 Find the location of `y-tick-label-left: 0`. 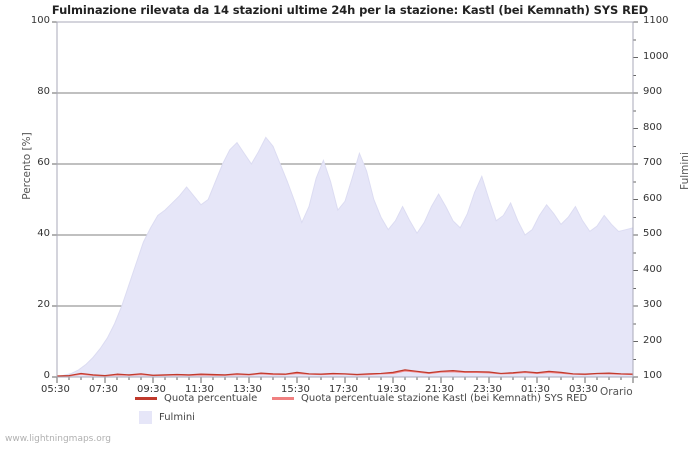

y-tick-label-left: 0 is located at coordinates (46, 375).